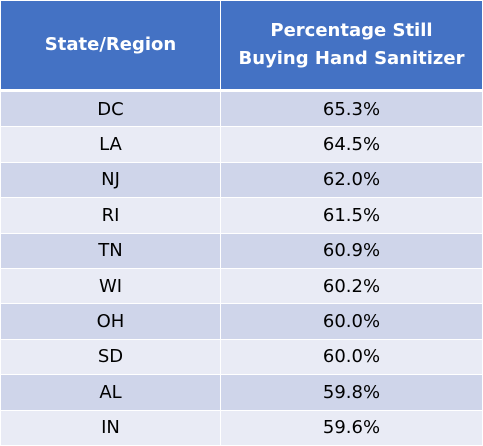 The image size is (483, 446). What do you see at coordinates (110, 215) in the screenshot?
I see `state-cell: RI` at bounding box center [110, 215].